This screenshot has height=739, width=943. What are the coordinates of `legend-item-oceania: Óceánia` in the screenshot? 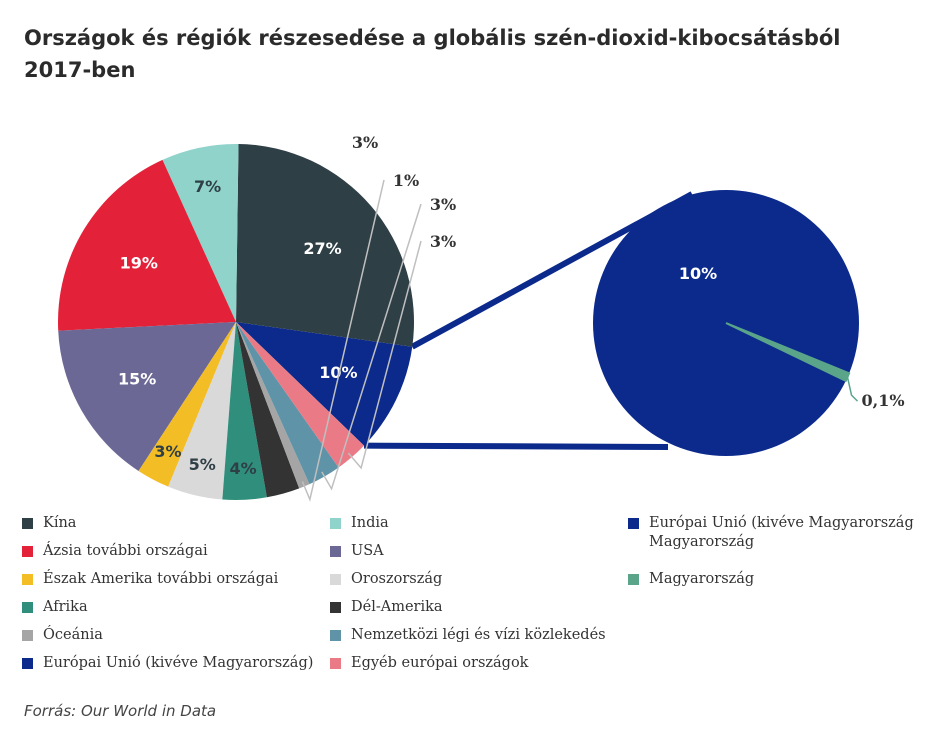 It's located at (62, 635).